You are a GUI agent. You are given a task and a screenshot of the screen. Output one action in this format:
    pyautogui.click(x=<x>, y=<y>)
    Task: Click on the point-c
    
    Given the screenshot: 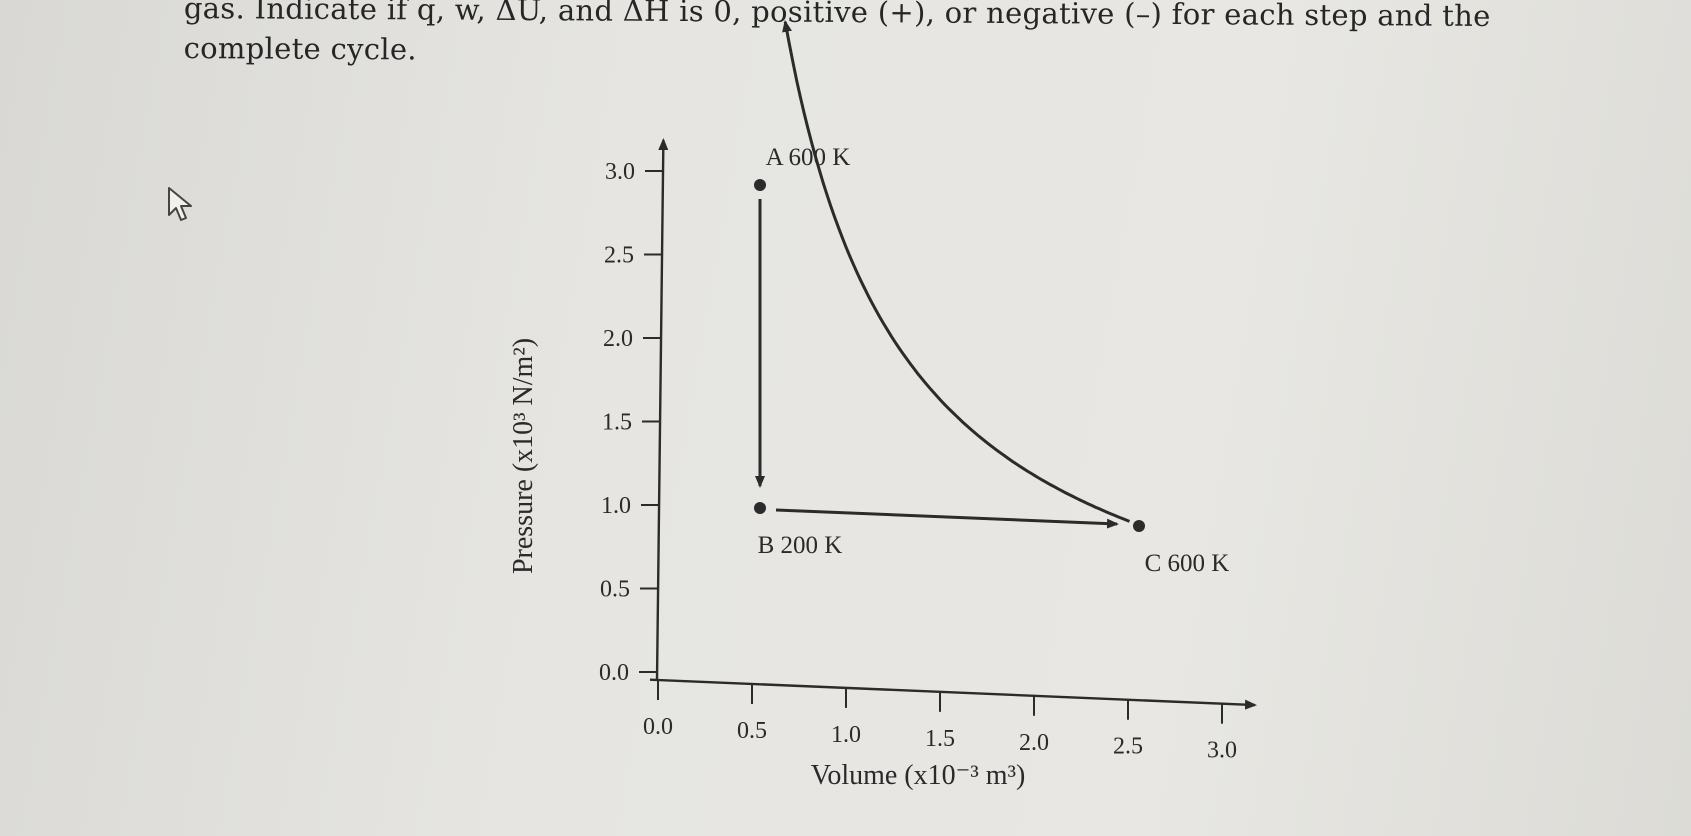 What is the action you would take?
    pyautogui.click(x=1139, y=526)
    